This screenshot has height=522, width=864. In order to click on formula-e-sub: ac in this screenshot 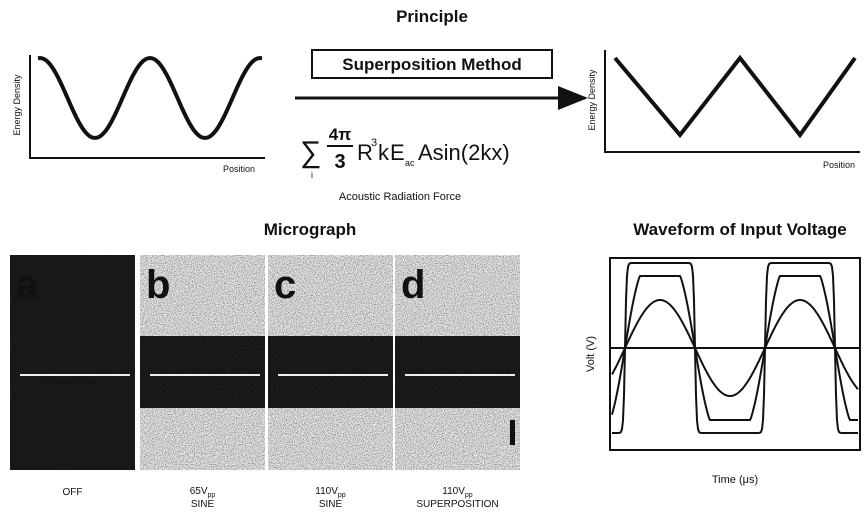, I will do `click(410, 163)`.